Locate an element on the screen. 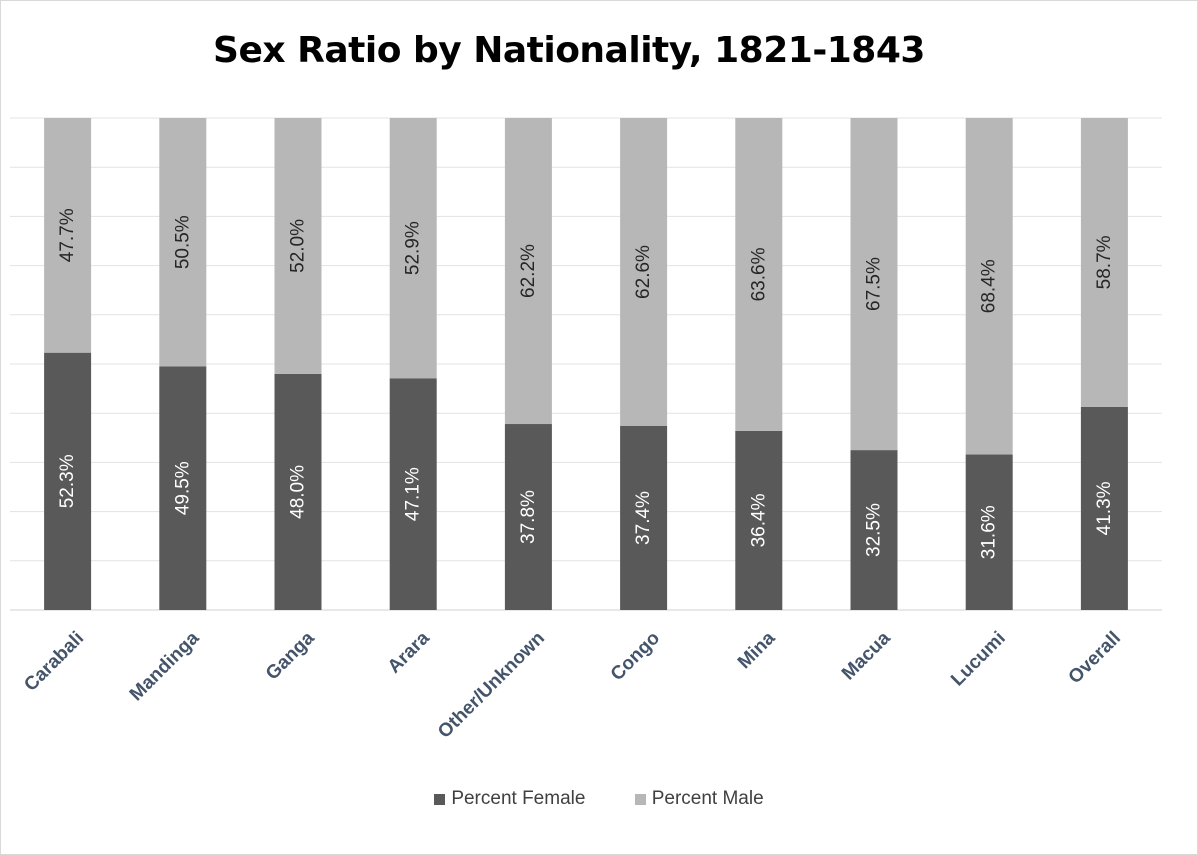  data-label: 48.0% is located at coordinates (298, 492).